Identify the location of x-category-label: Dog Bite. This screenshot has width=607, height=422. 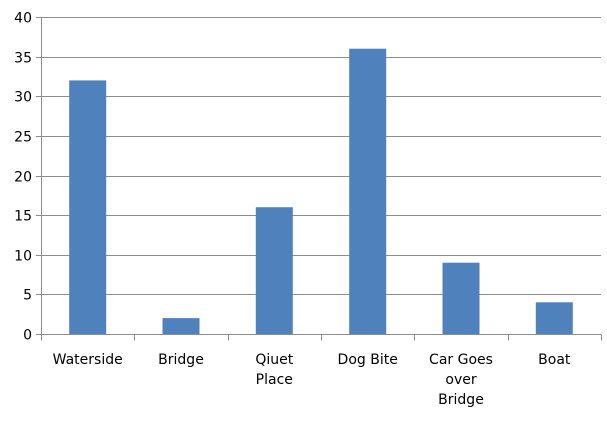
(368, 360).